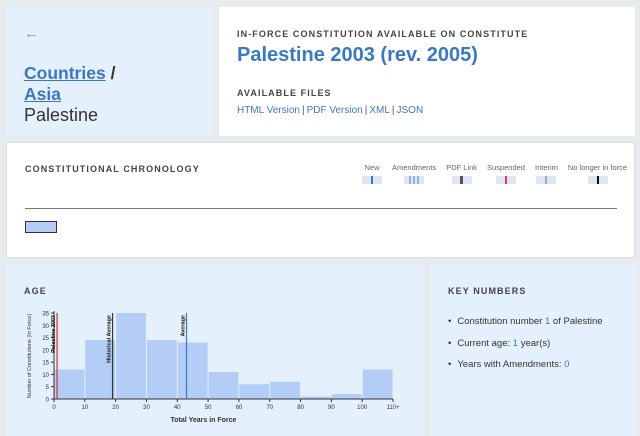  What do you see at coordinates (208, 408) in the screenshot?
I see `x-tick-label: 50` at bounding box center [208, 408].